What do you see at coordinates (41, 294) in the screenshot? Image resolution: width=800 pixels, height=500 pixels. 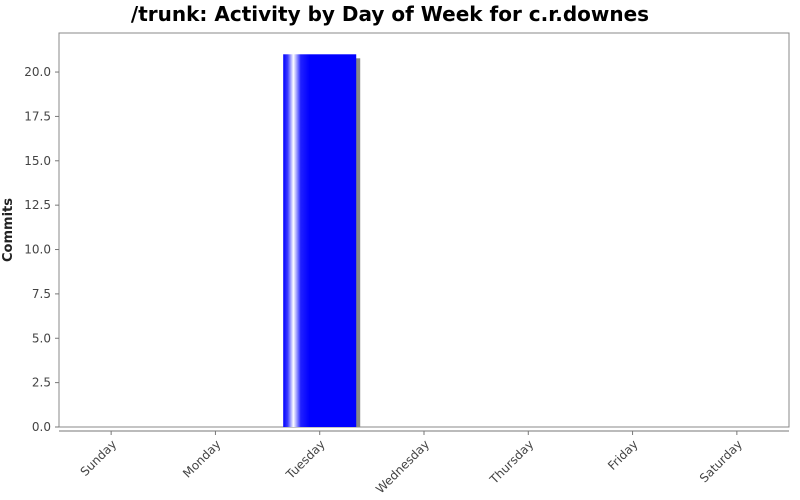 I see `y-tick-label: 7.5` at bounding box center [41, 294].